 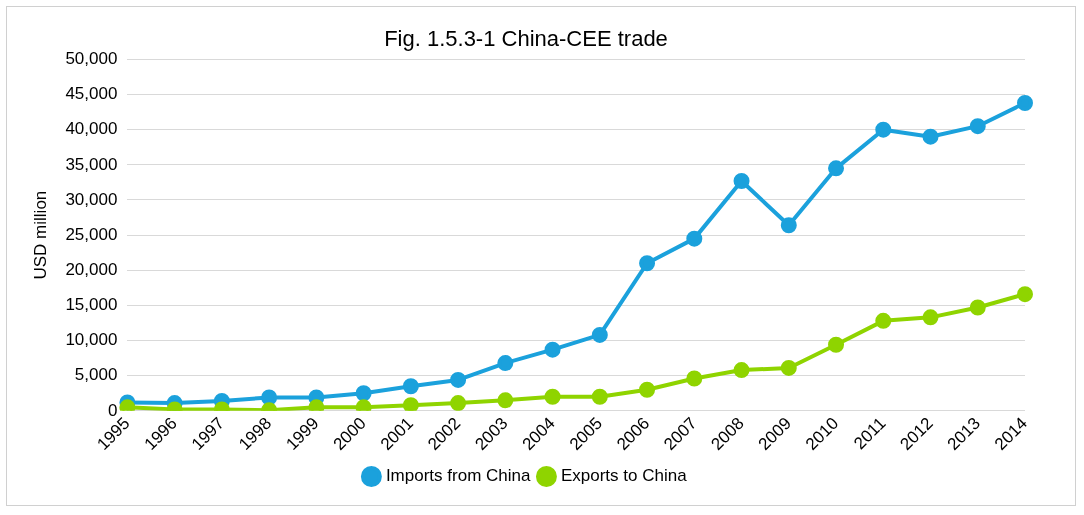 What do you see at coordinates (91, 59) in the screenshot?
I see `y-tick-label: 50,000` at bounding box center [91, 59].